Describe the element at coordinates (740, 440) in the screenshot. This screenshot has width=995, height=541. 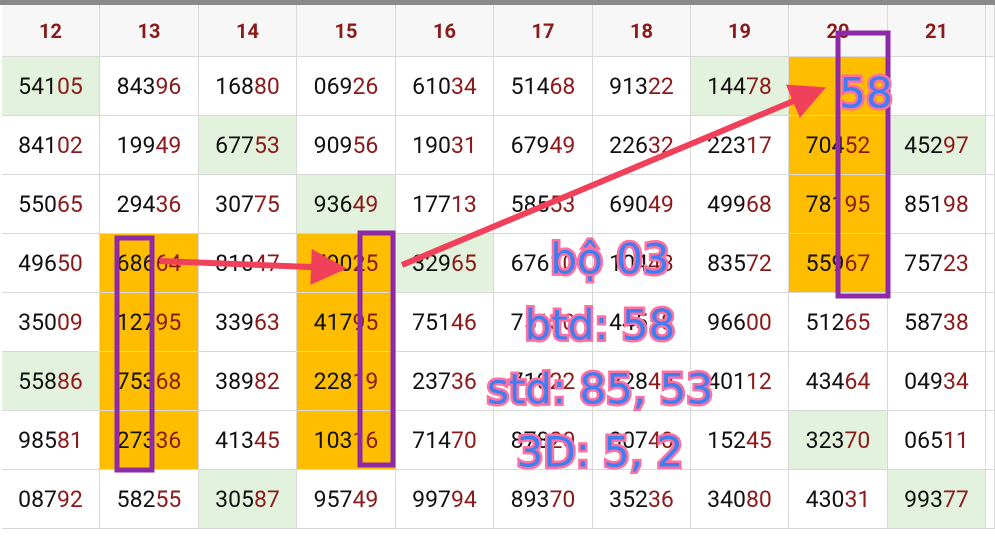
I see `number-cell: 152 45` at that location.